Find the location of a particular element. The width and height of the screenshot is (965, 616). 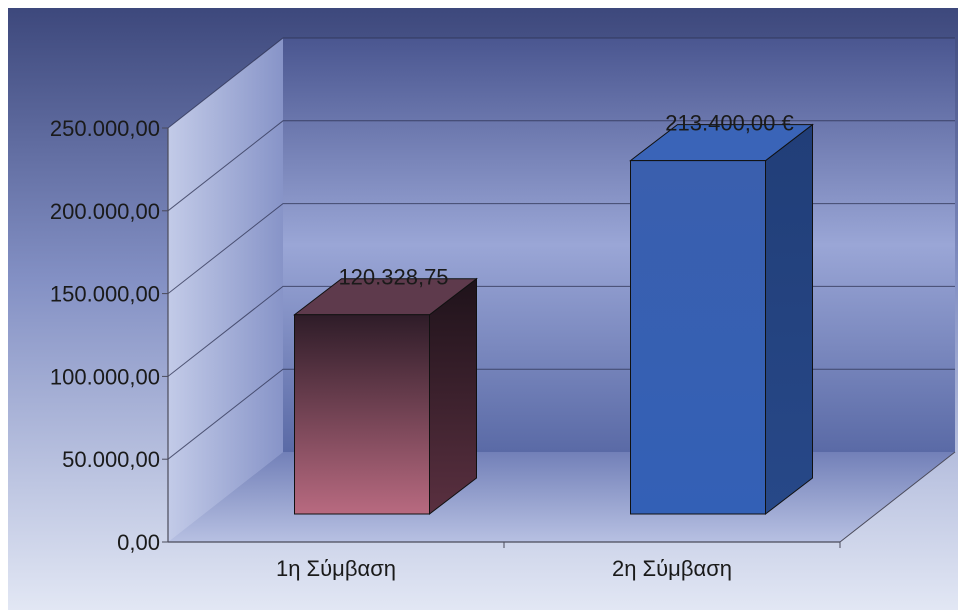

x-category-label: 2η Σύμβαση is located at coordinates (672, 568).